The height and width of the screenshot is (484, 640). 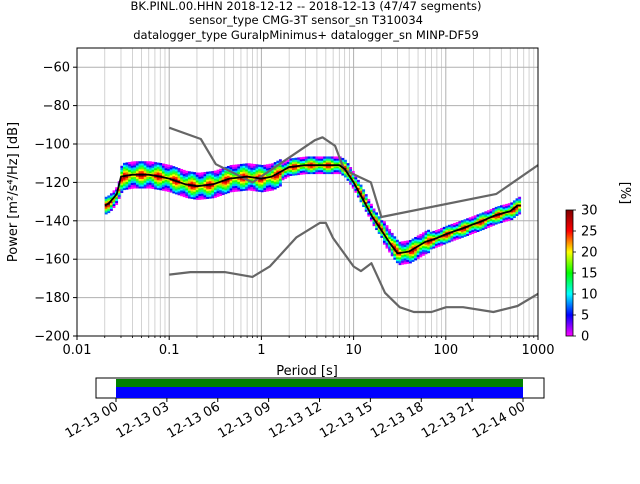 I want to click on y-tick-label: −60, so click(x=56, y=68).